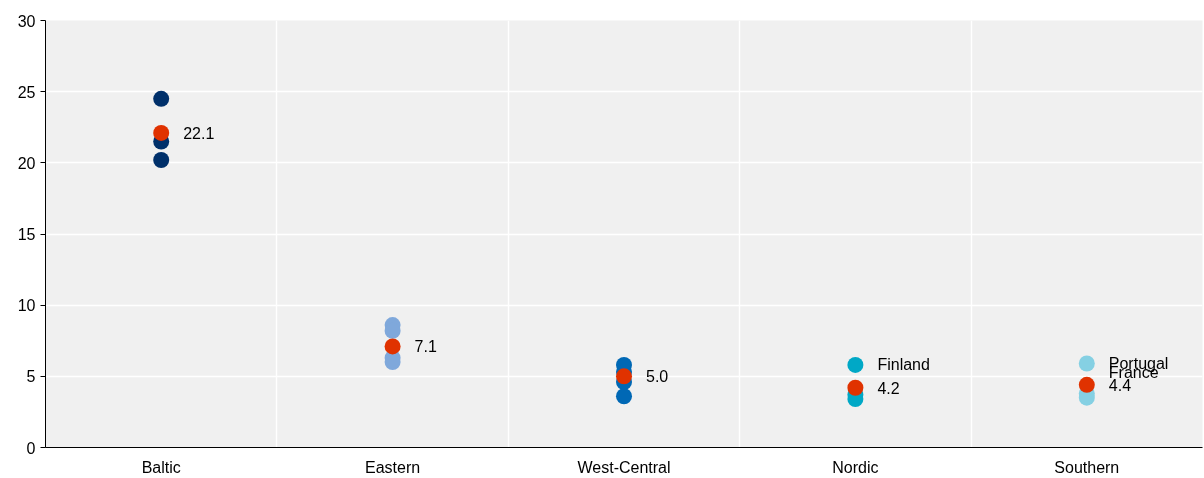 The image size is (1204, 478). I want to click on data-label: 7.1, so click(425, 347).